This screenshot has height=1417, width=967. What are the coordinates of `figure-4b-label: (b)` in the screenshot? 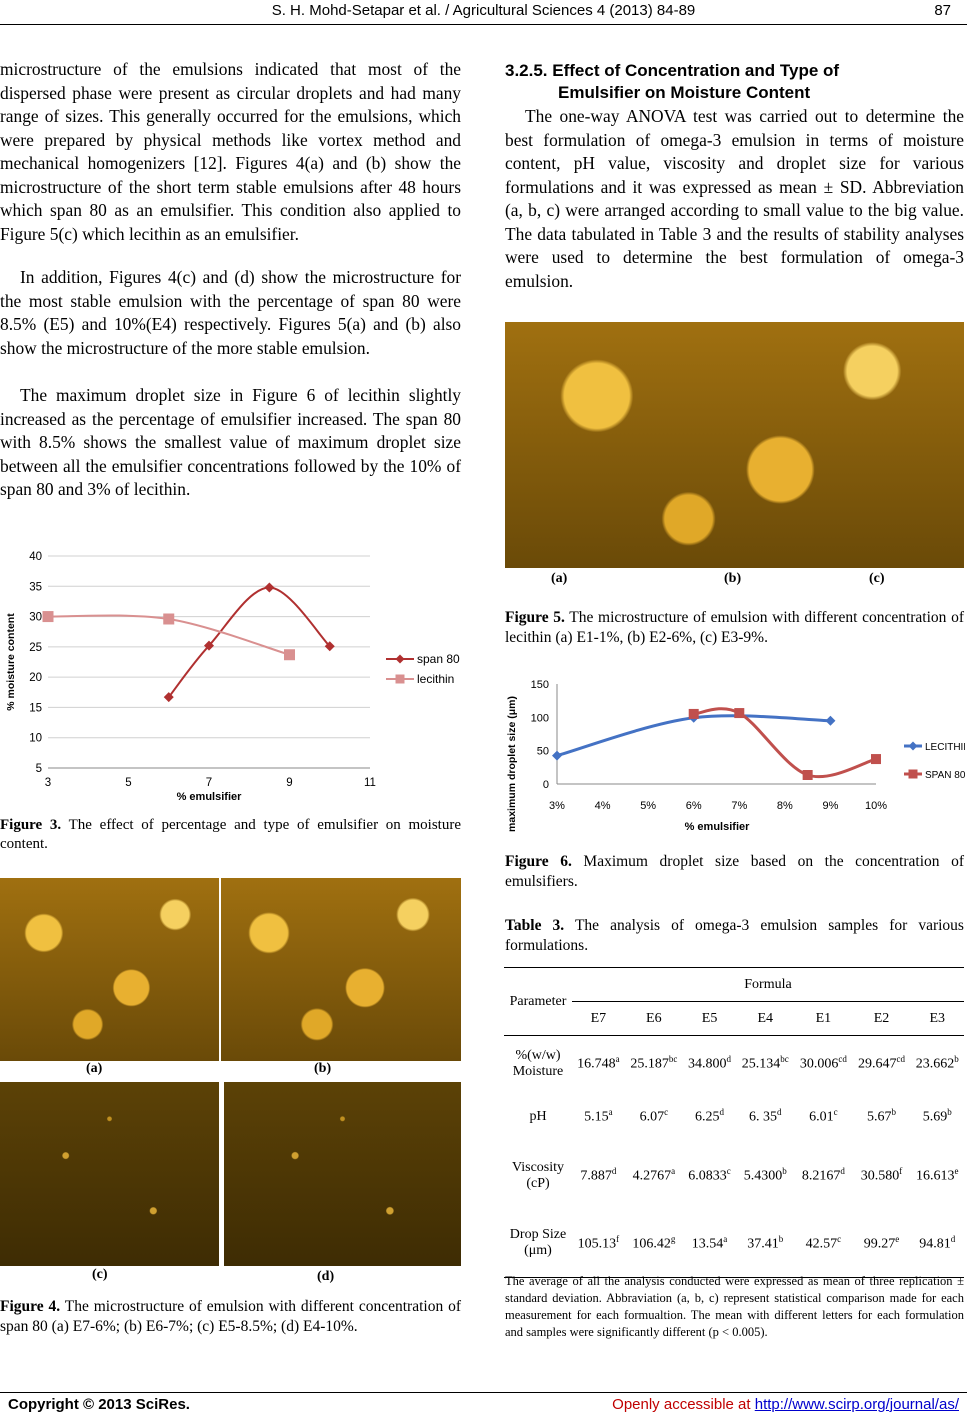 It's located at (323, 1068).